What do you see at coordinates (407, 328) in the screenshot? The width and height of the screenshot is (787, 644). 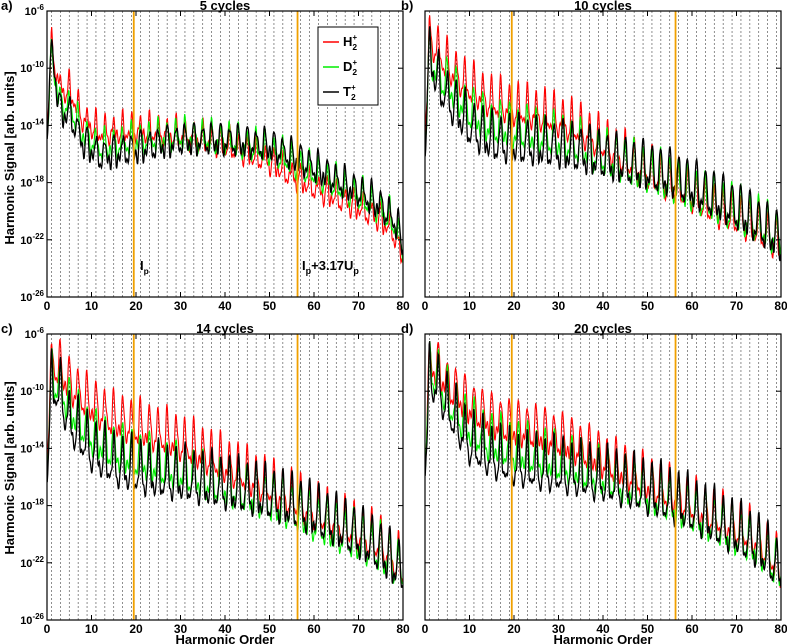 I see `panel-label: d)` at bounding box center [407, 328].